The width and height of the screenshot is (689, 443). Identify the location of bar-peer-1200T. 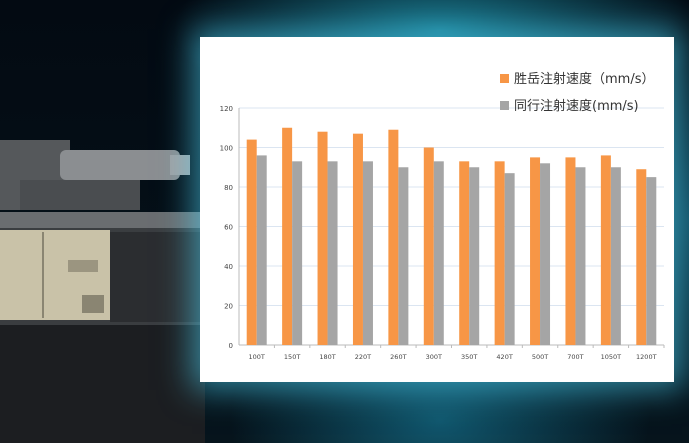
(651, 261).